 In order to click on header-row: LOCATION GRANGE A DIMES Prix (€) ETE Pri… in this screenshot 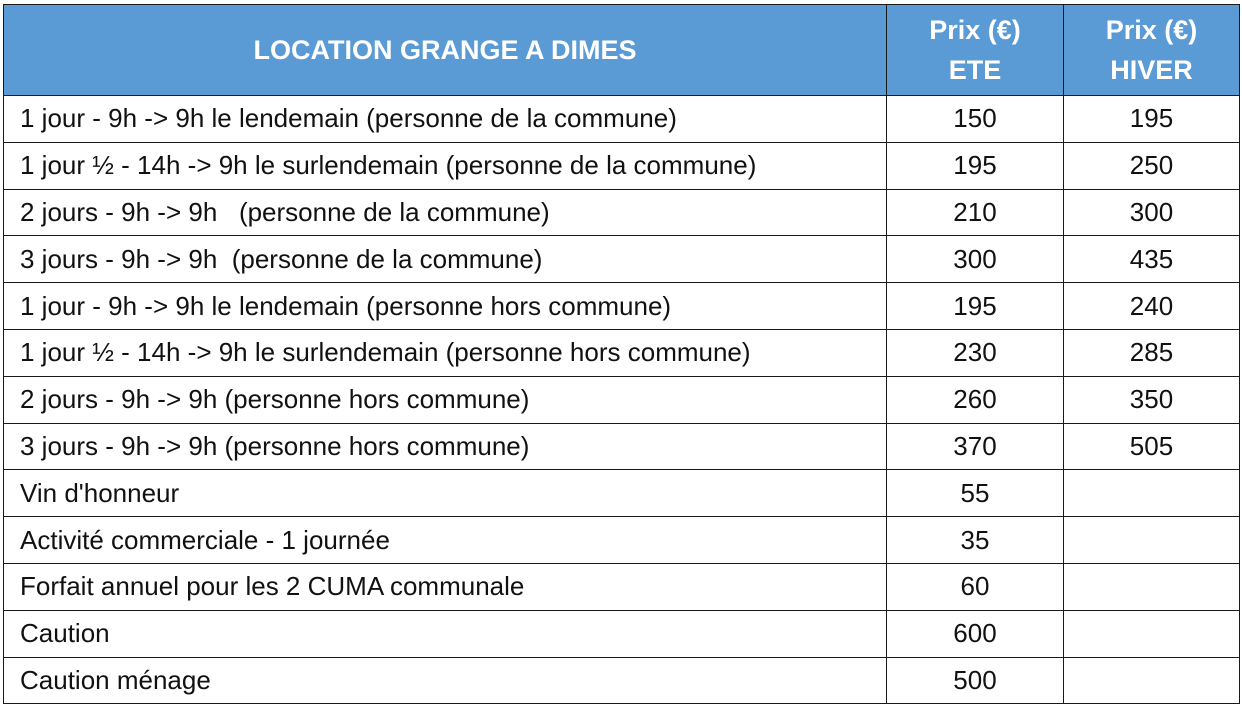, I will do `click(621, 50)`.